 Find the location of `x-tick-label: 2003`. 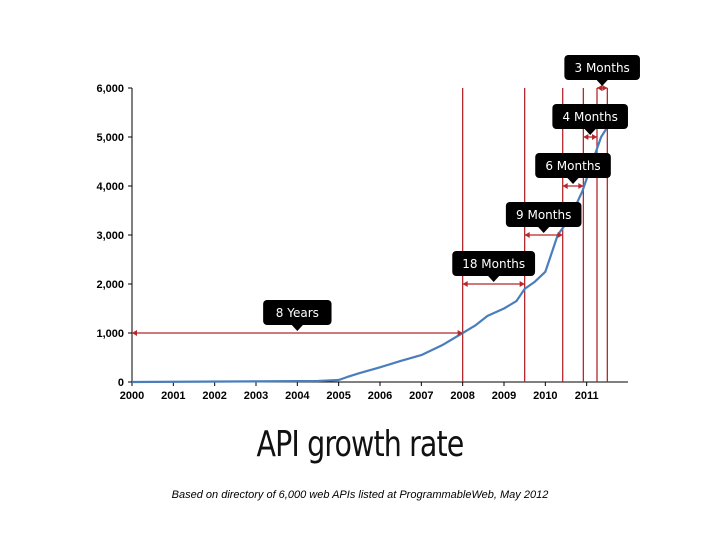

x-tick-label: 2003 is located at coordinates (256, 396).